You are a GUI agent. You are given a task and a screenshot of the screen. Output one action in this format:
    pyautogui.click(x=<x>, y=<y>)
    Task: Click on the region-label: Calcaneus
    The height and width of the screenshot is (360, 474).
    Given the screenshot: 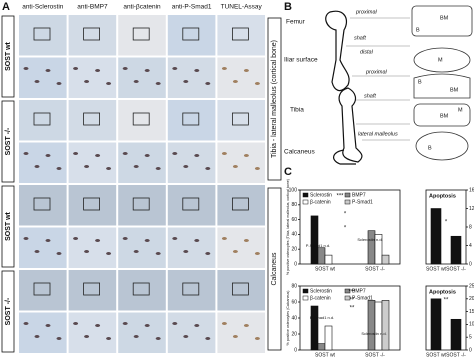 What is the action you would take?
    pyautogui.click(x=274, y=269)
    